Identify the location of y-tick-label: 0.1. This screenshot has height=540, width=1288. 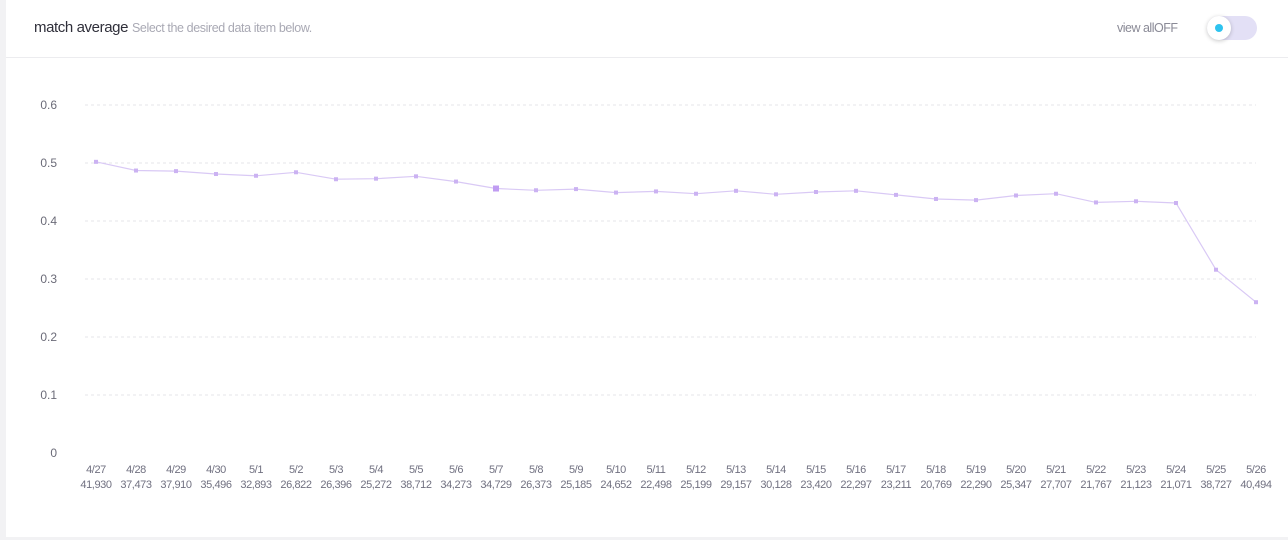
(48, 395).